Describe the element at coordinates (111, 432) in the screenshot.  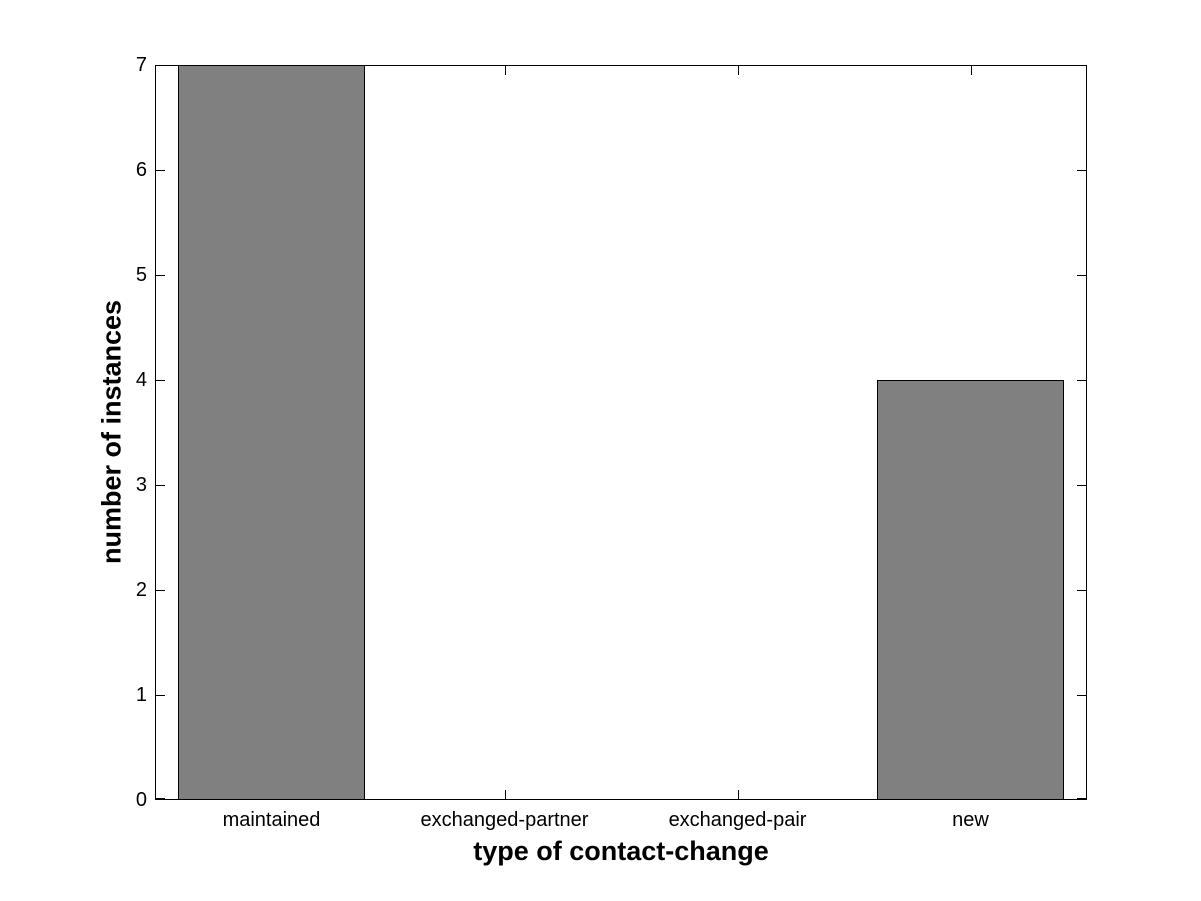
I see `y-axis-label: number of instances` at that location.